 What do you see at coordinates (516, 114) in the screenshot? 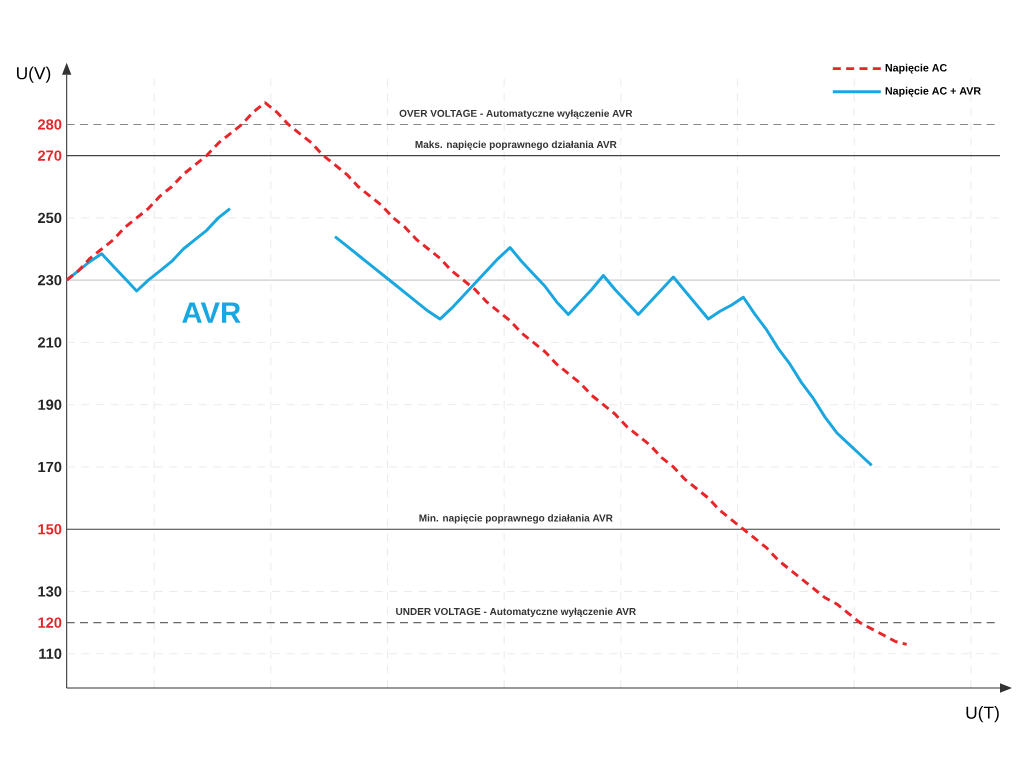
I see `ref-line-label: OVER VOLTAGE - Automatyczne wyłączenie AVR` at bounding box center [516, 114].